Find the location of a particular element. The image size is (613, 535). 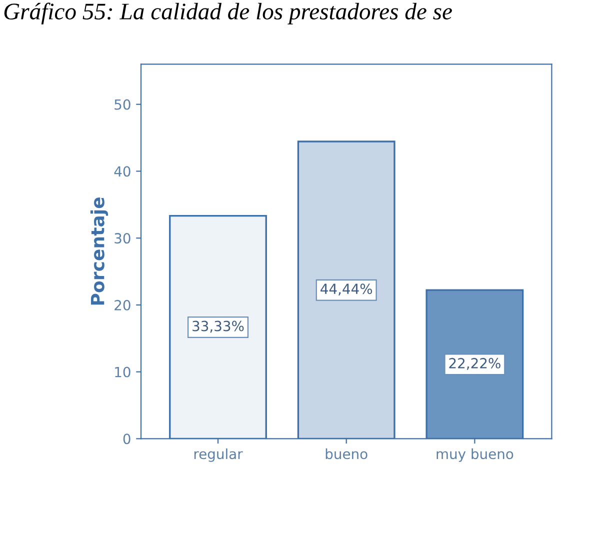

y-tick-label: 0 is located at coordinates (126, 439).